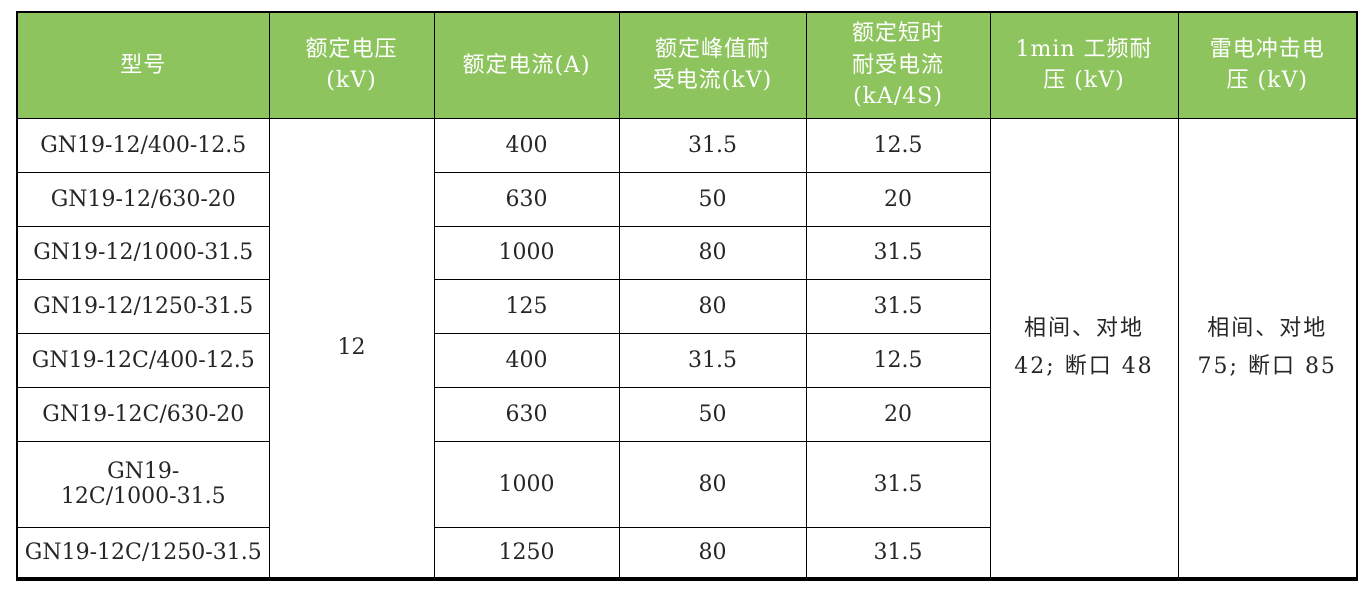 Image resolution: width=1366 pixels, height=590 pixels. I want to click on rated-current-cell: 125, so click(526, 306).